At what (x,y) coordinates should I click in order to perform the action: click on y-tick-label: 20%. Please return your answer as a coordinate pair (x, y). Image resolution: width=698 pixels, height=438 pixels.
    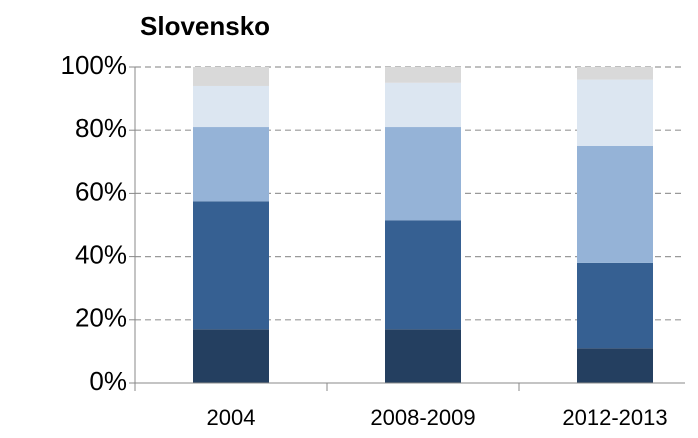
    Looking at the image, I should click on (101, 318).